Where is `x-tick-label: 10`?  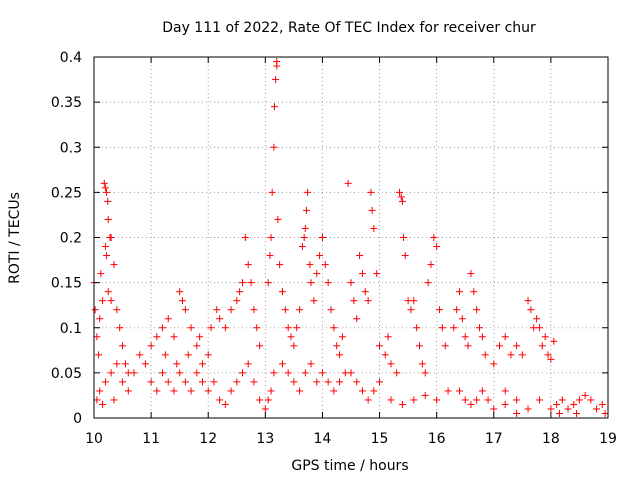
x-tick-label: 10 is located at coordinates (94, 439).